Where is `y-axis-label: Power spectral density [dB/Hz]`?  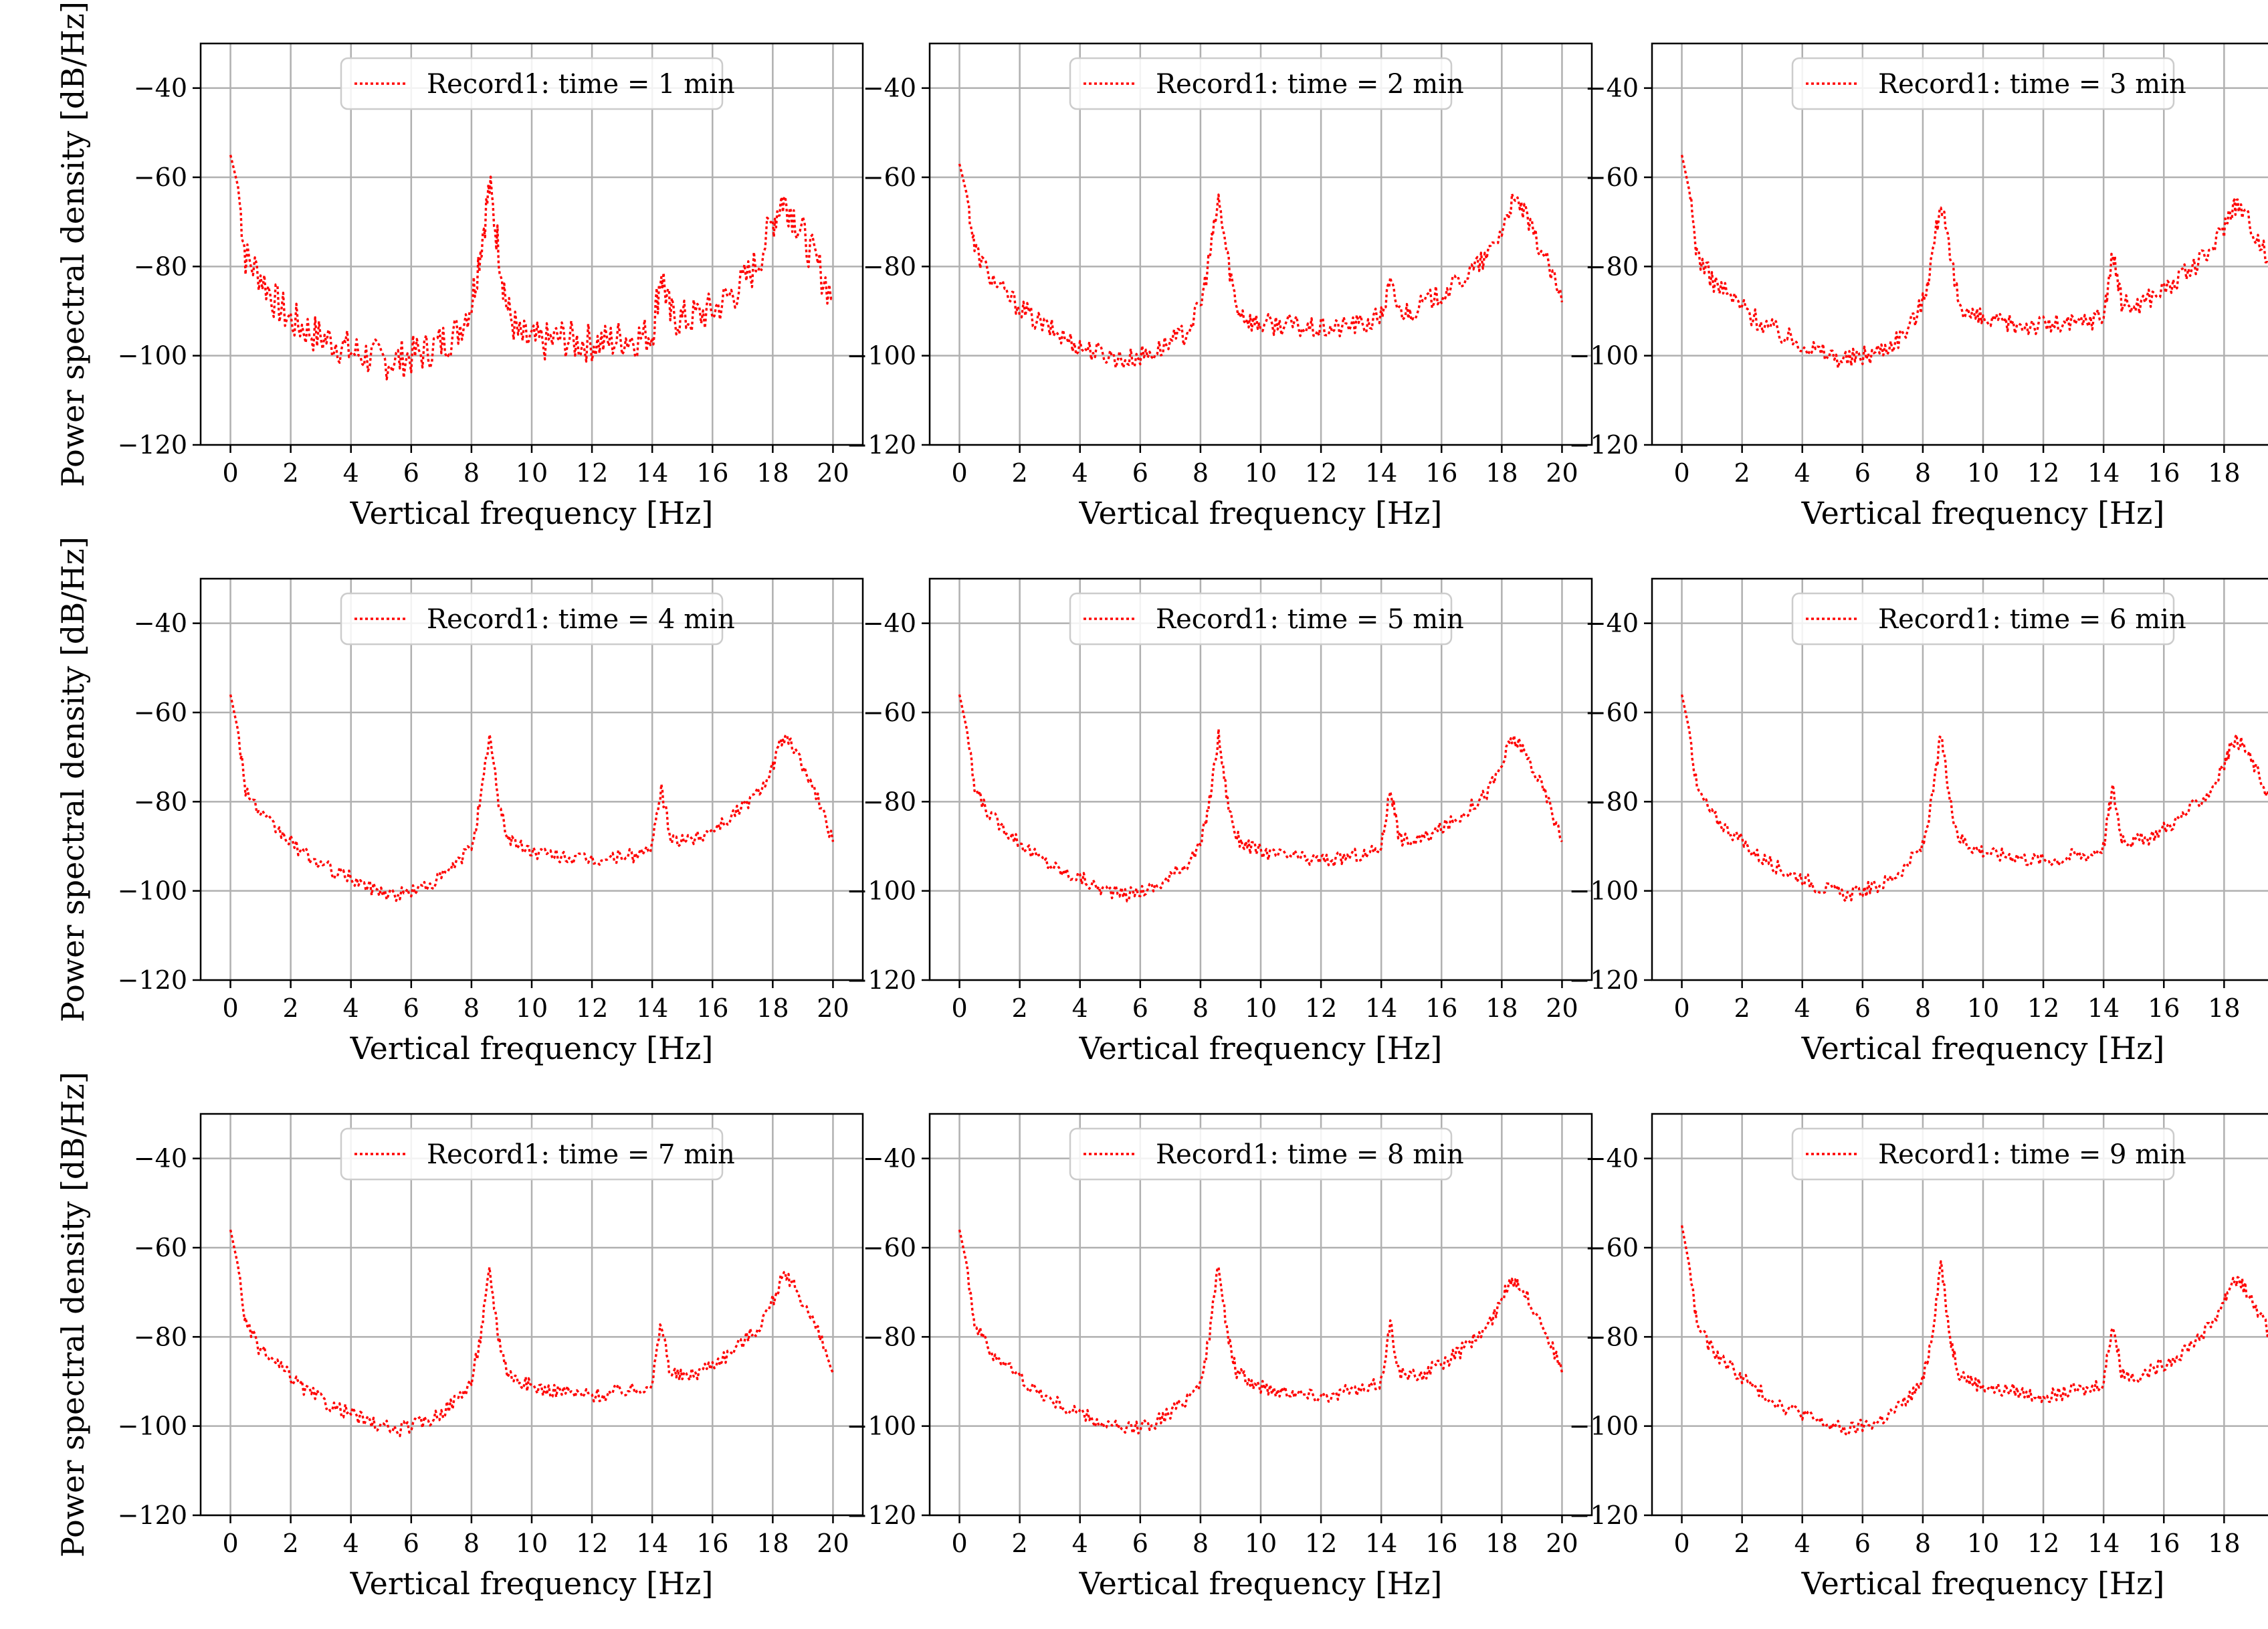 y-axis-label: Power spectral density [dB/Hz] is located at coordinates (73, 779).